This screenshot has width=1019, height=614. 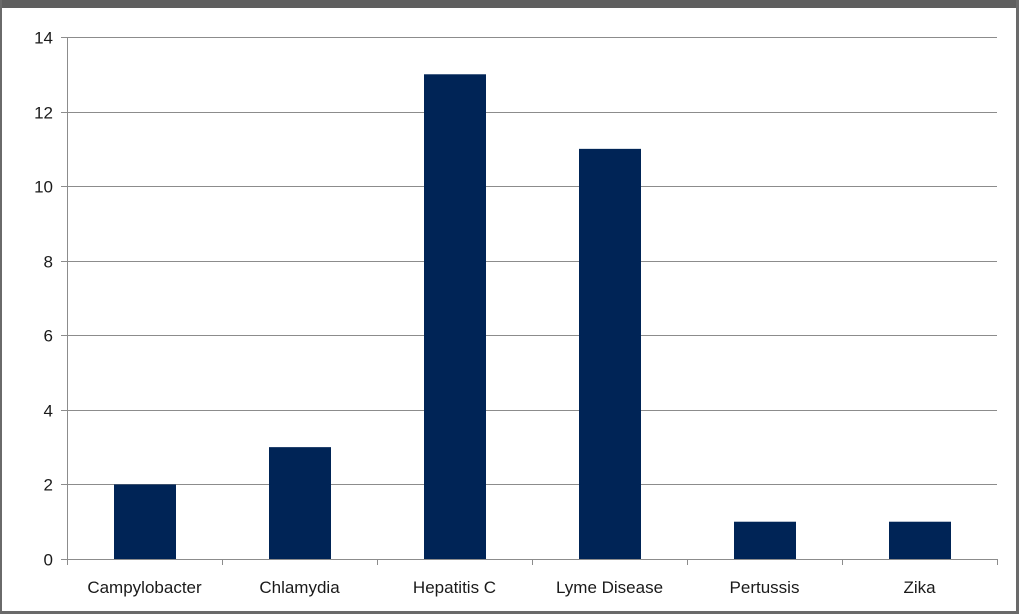 What do you see at coordinates (1017, 307) in the screenshot?
I see `window-frame-right` at bounding box center [1017, 307].